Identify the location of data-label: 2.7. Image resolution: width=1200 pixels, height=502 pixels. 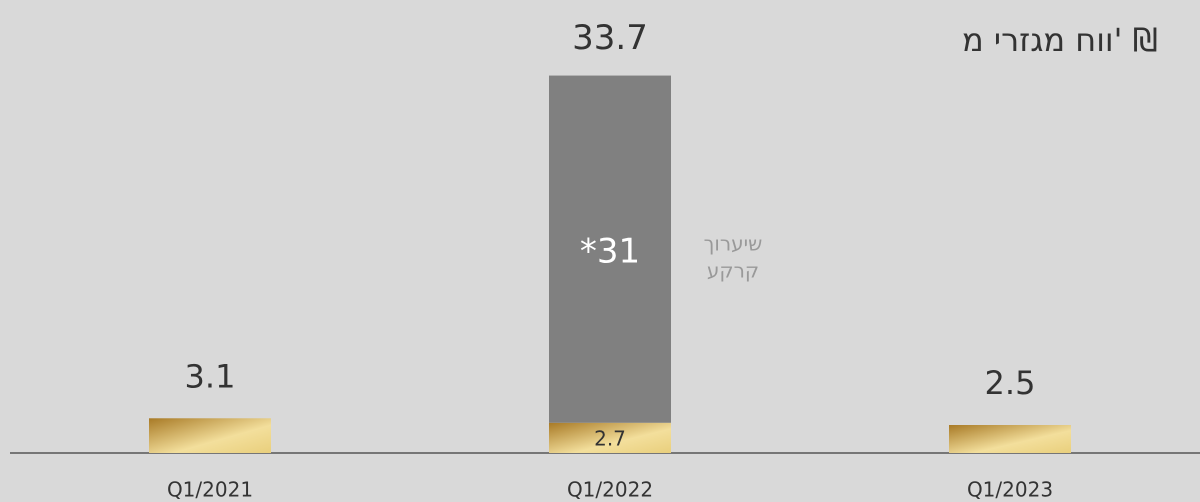
(610, 438).